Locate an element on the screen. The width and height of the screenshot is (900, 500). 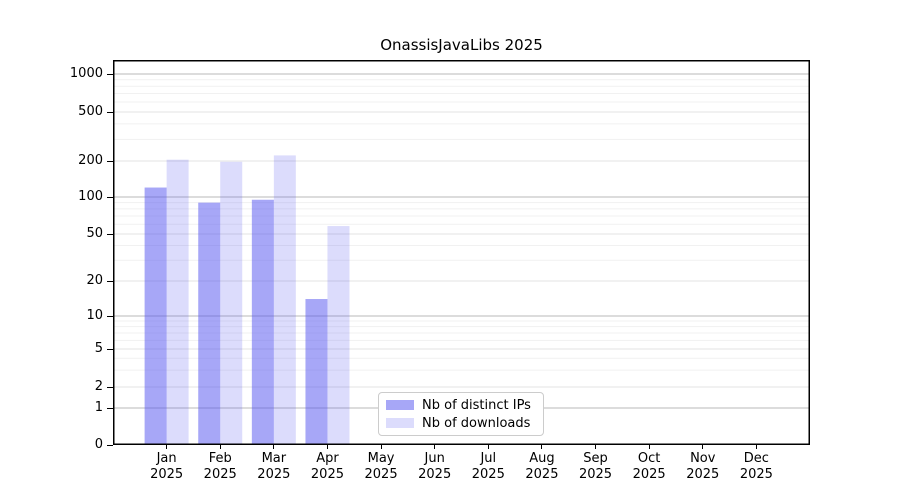
y-axis-tick-label: 0 is located at coordinates (98, 444).